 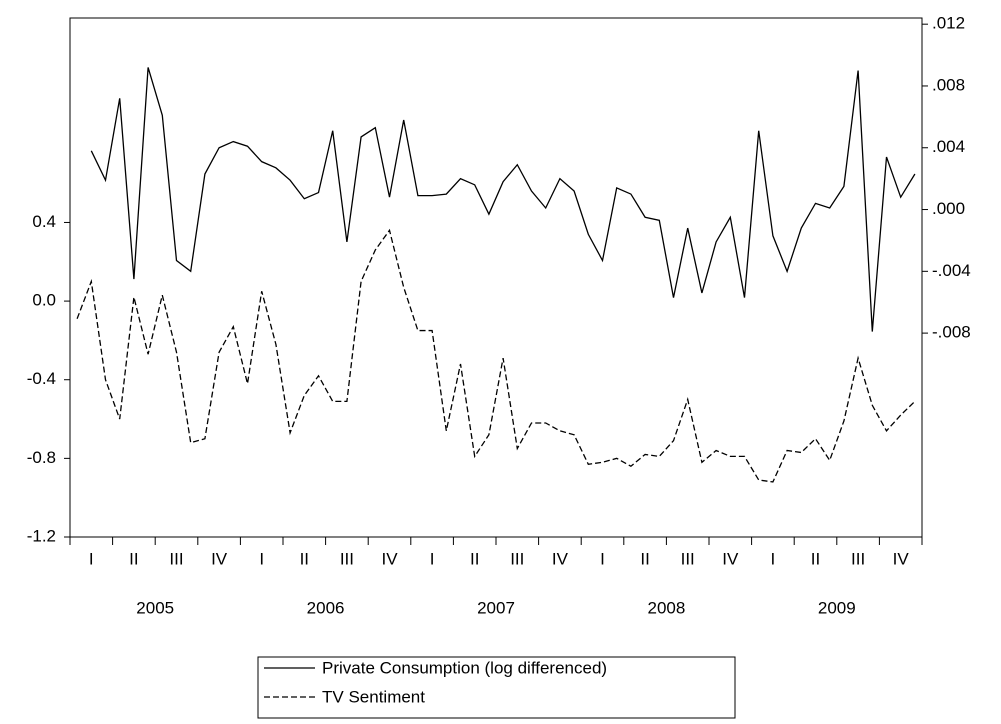 I want to click on x-group-label: 2009, so click(x=837, y=607).